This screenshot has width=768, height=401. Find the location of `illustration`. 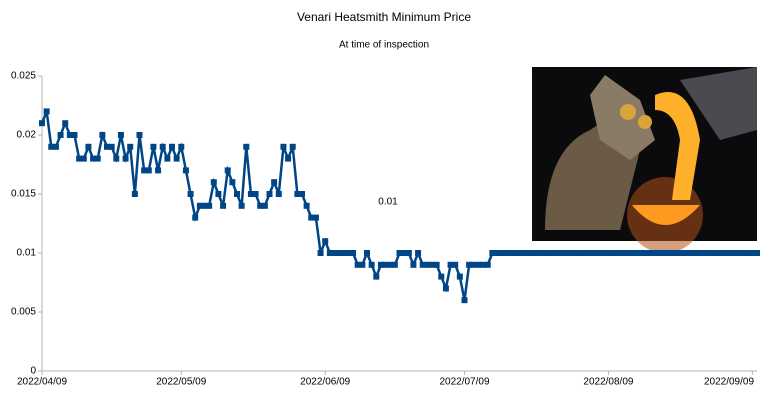

illustration is located at coordinates (644, 160).